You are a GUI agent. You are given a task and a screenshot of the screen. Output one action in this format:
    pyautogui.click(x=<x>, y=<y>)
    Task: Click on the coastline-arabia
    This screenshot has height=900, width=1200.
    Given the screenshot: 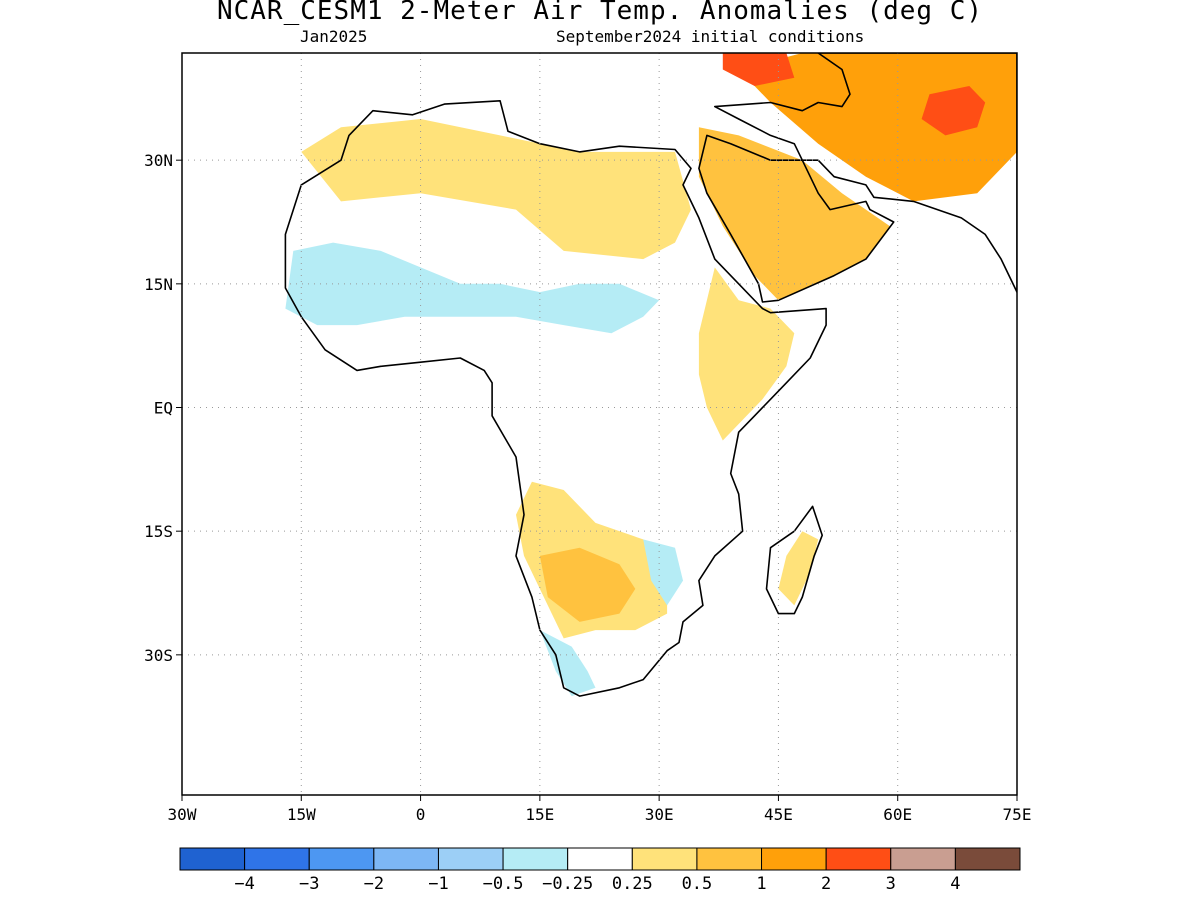 What is the action you would take?
    pyautogui.click(x=796, y=218)
    